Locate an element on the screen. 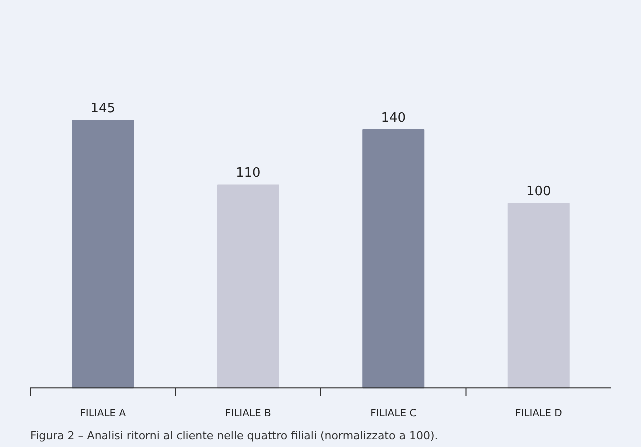  text: Figura 2 – Analisi ritorni al cliente nelle quattro filiali (normalizzato a 100). is located at coordinates (234, 436).